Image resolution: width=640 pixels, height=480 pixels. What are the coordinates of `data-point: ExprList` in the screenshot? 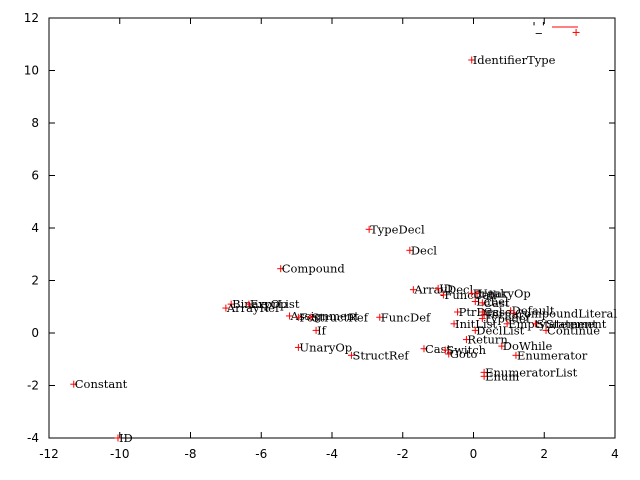 It's located at (272, 304).